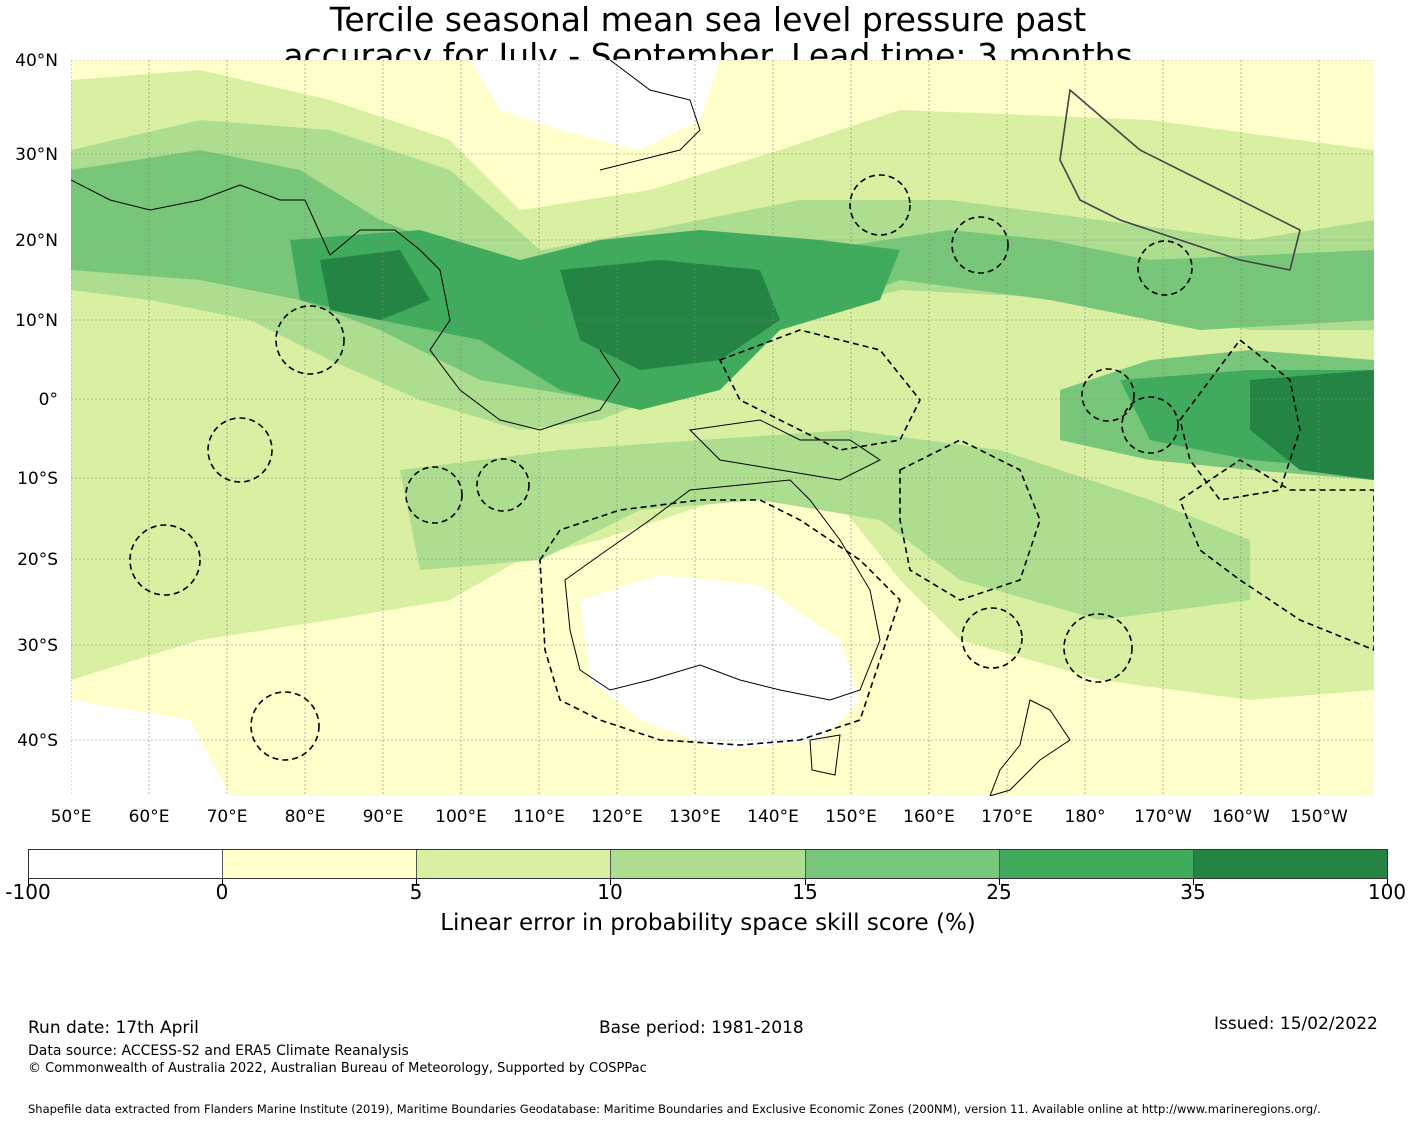 The width and height of the screenshot is (1416, 1125). What do you see at coordinates (1180, 179) in the screenshot?
I see `eez-hawaii` at bounding box center [1180, 179].